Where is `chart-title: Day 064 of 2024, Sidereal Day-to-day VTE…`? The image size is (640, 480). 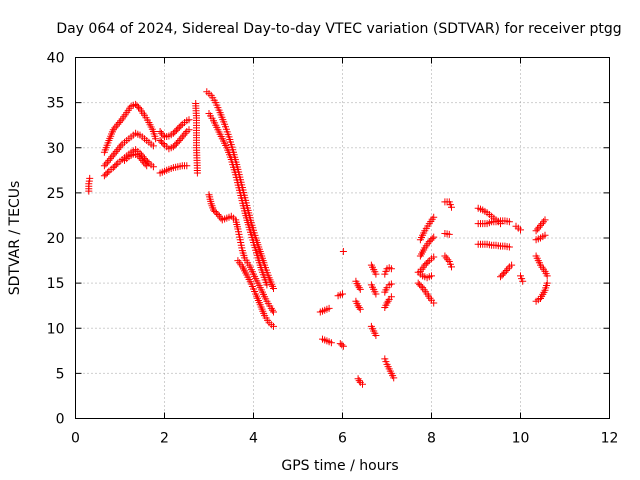
chart-title: Day 064 of 2024, Sidereal Day-to-day VTE… is located at coordinates (338, 29).